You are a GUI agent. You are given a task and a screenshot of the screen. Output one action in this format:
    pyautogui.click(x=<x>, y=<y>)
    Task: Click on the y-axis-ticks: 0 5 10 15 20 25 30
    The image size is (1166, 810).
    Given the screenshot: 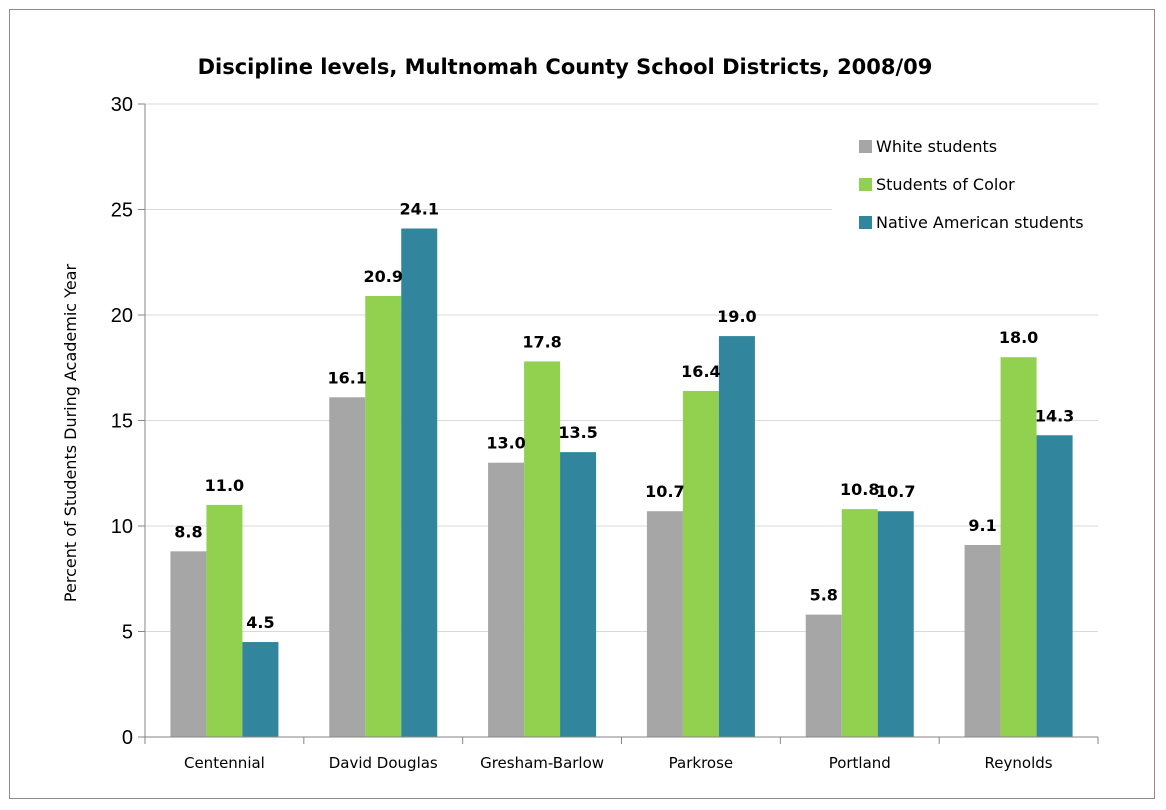 What is the action you would take?
    pyautogui.click(x=122, y=421)
    